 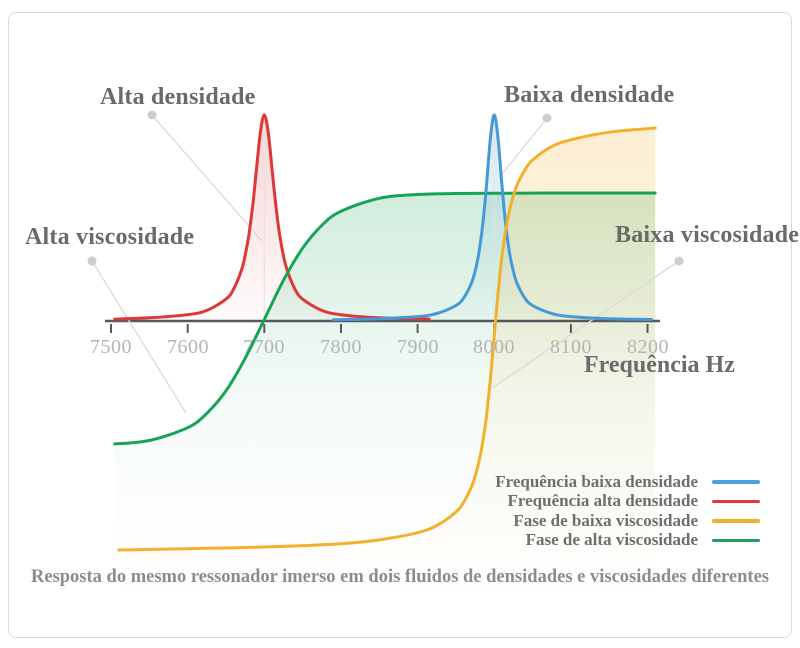 What do you see at coordinates (264, 347) in the screenshot?
I see `x-tick-7700: 7700` at bounding box center [264, 347].